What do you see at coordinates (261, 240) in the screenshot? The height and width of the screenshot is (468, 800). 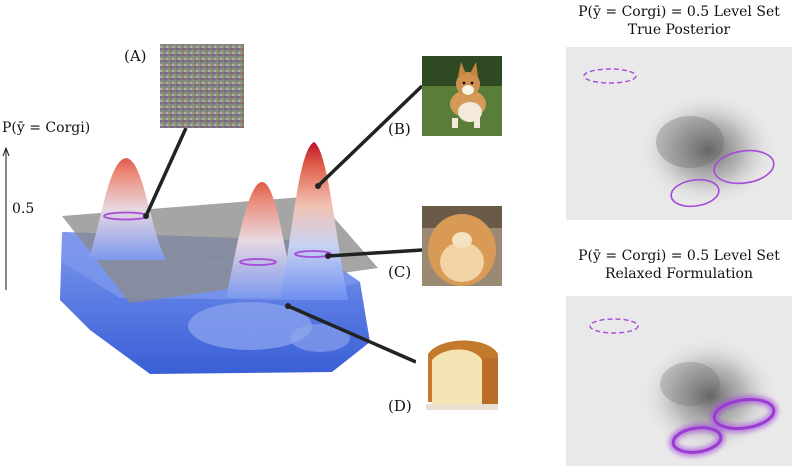 I see `peak-middle` at bounding box center [261, 240].